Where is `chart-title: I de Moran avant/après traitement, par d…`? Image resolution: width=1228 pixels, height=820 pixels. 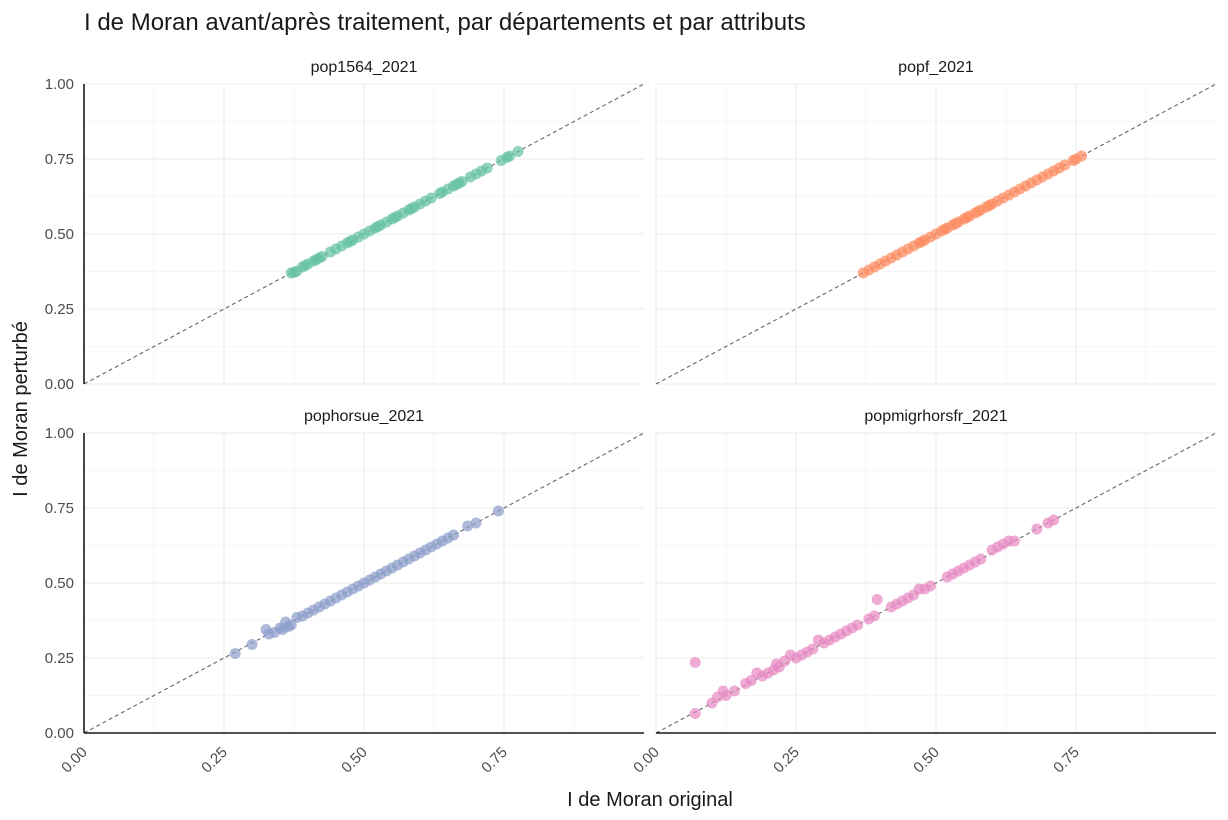 chart-title: I de Moran avant/après traitement, par d… is located at coordinates (445, 22).